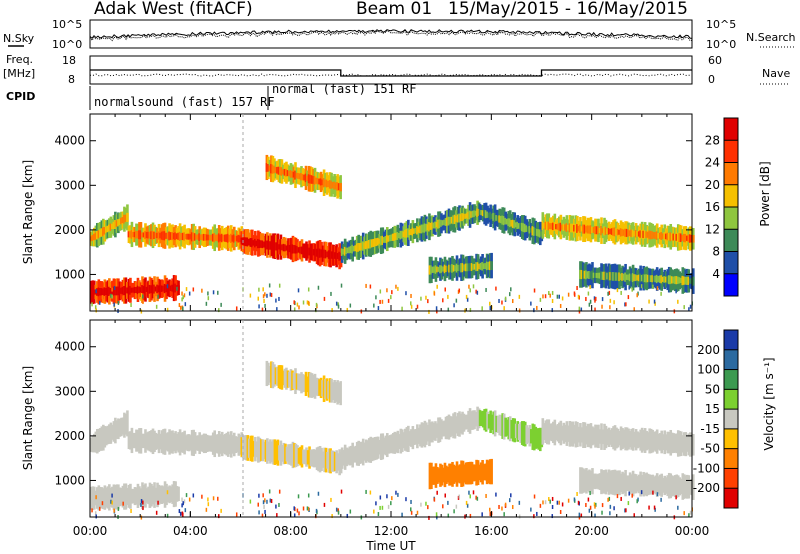 The height and width of the screenshot is (554, 800). Describe the element at coordinates (69, 60) in the screenshot. I see `freq-tick-18: 18` at that location.